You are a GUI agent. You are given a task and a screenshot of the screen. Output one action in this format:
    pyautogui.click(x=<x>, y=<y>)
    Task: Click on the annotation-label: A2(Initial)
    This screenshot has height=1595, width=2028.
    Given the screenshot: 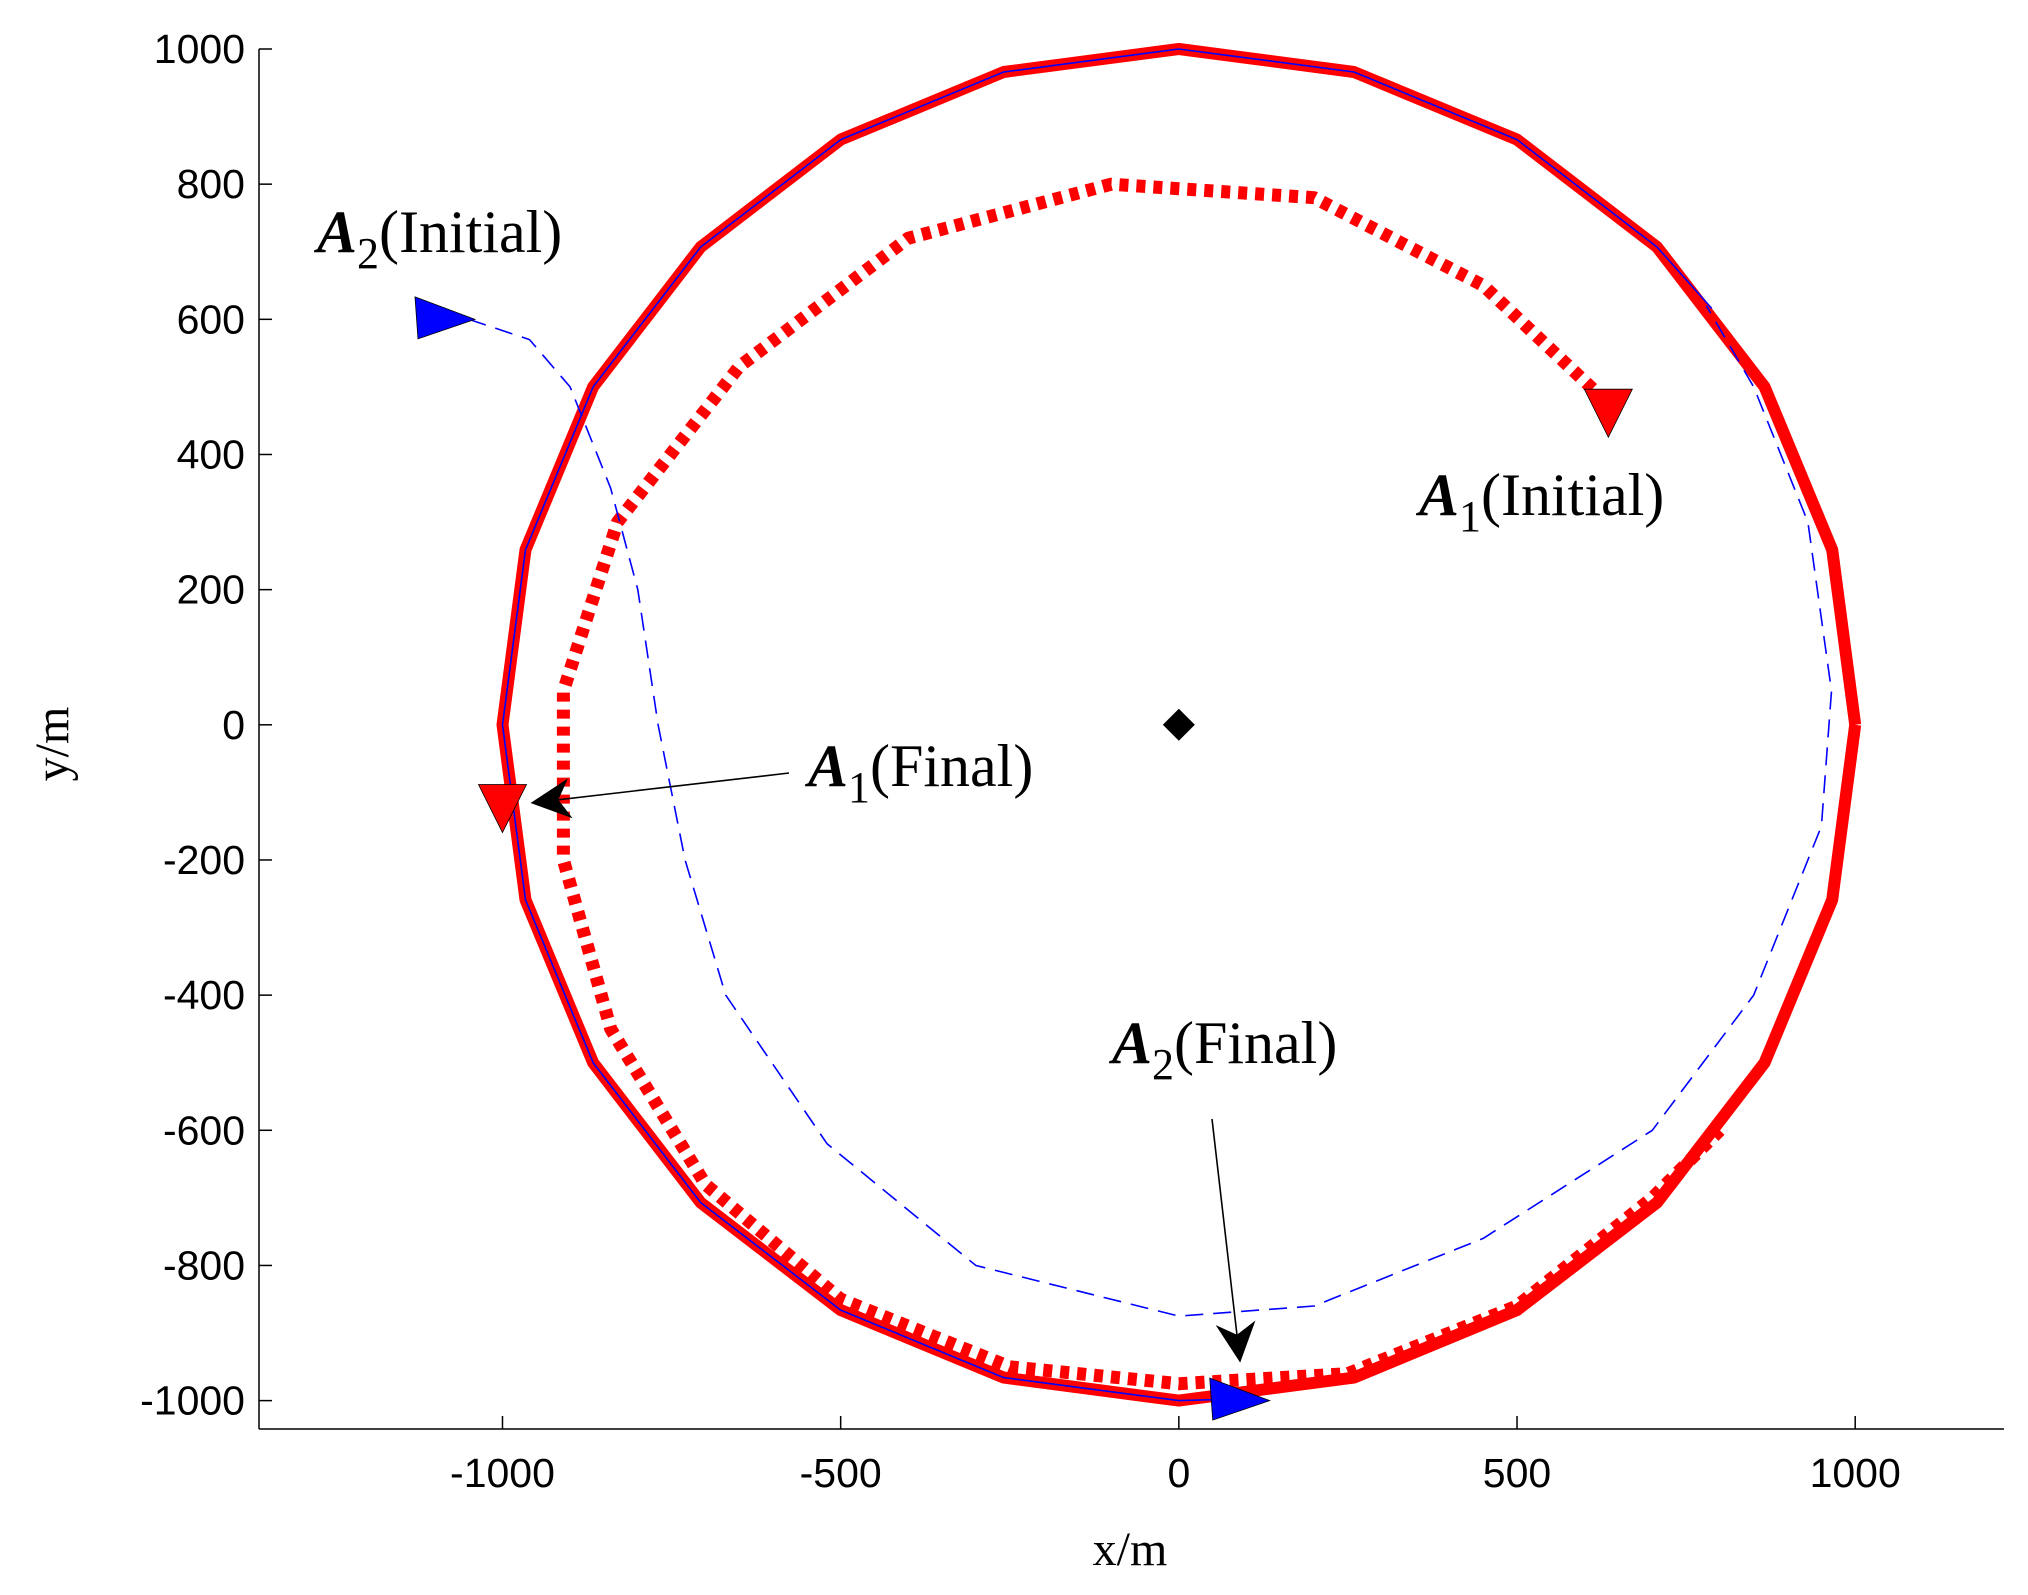 What is the action you would take?
    pyautogui.click(x=437, y=238)
    